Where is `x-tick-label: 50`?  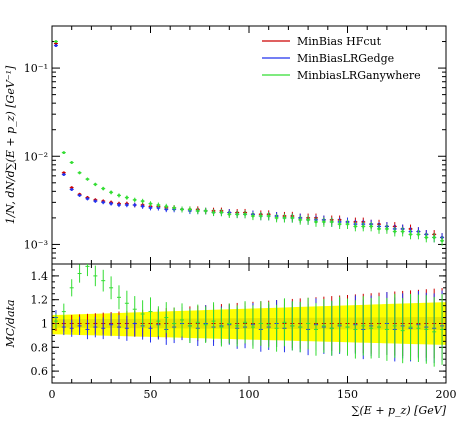 x-tick-label: 50 is located at coordinates (151, 394).